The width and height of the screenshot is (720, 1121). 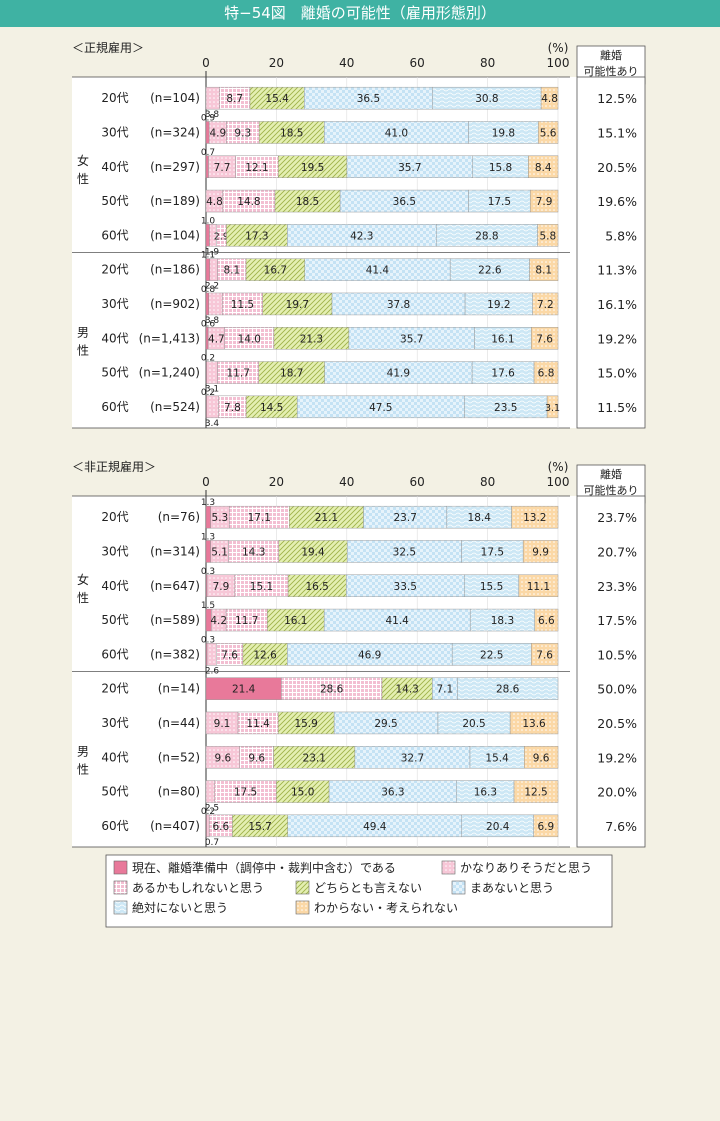 What do you see at coordinates (312, 168) in the screenshot?
I see `segment-label: 19.5` at bounding box center [312, 168].